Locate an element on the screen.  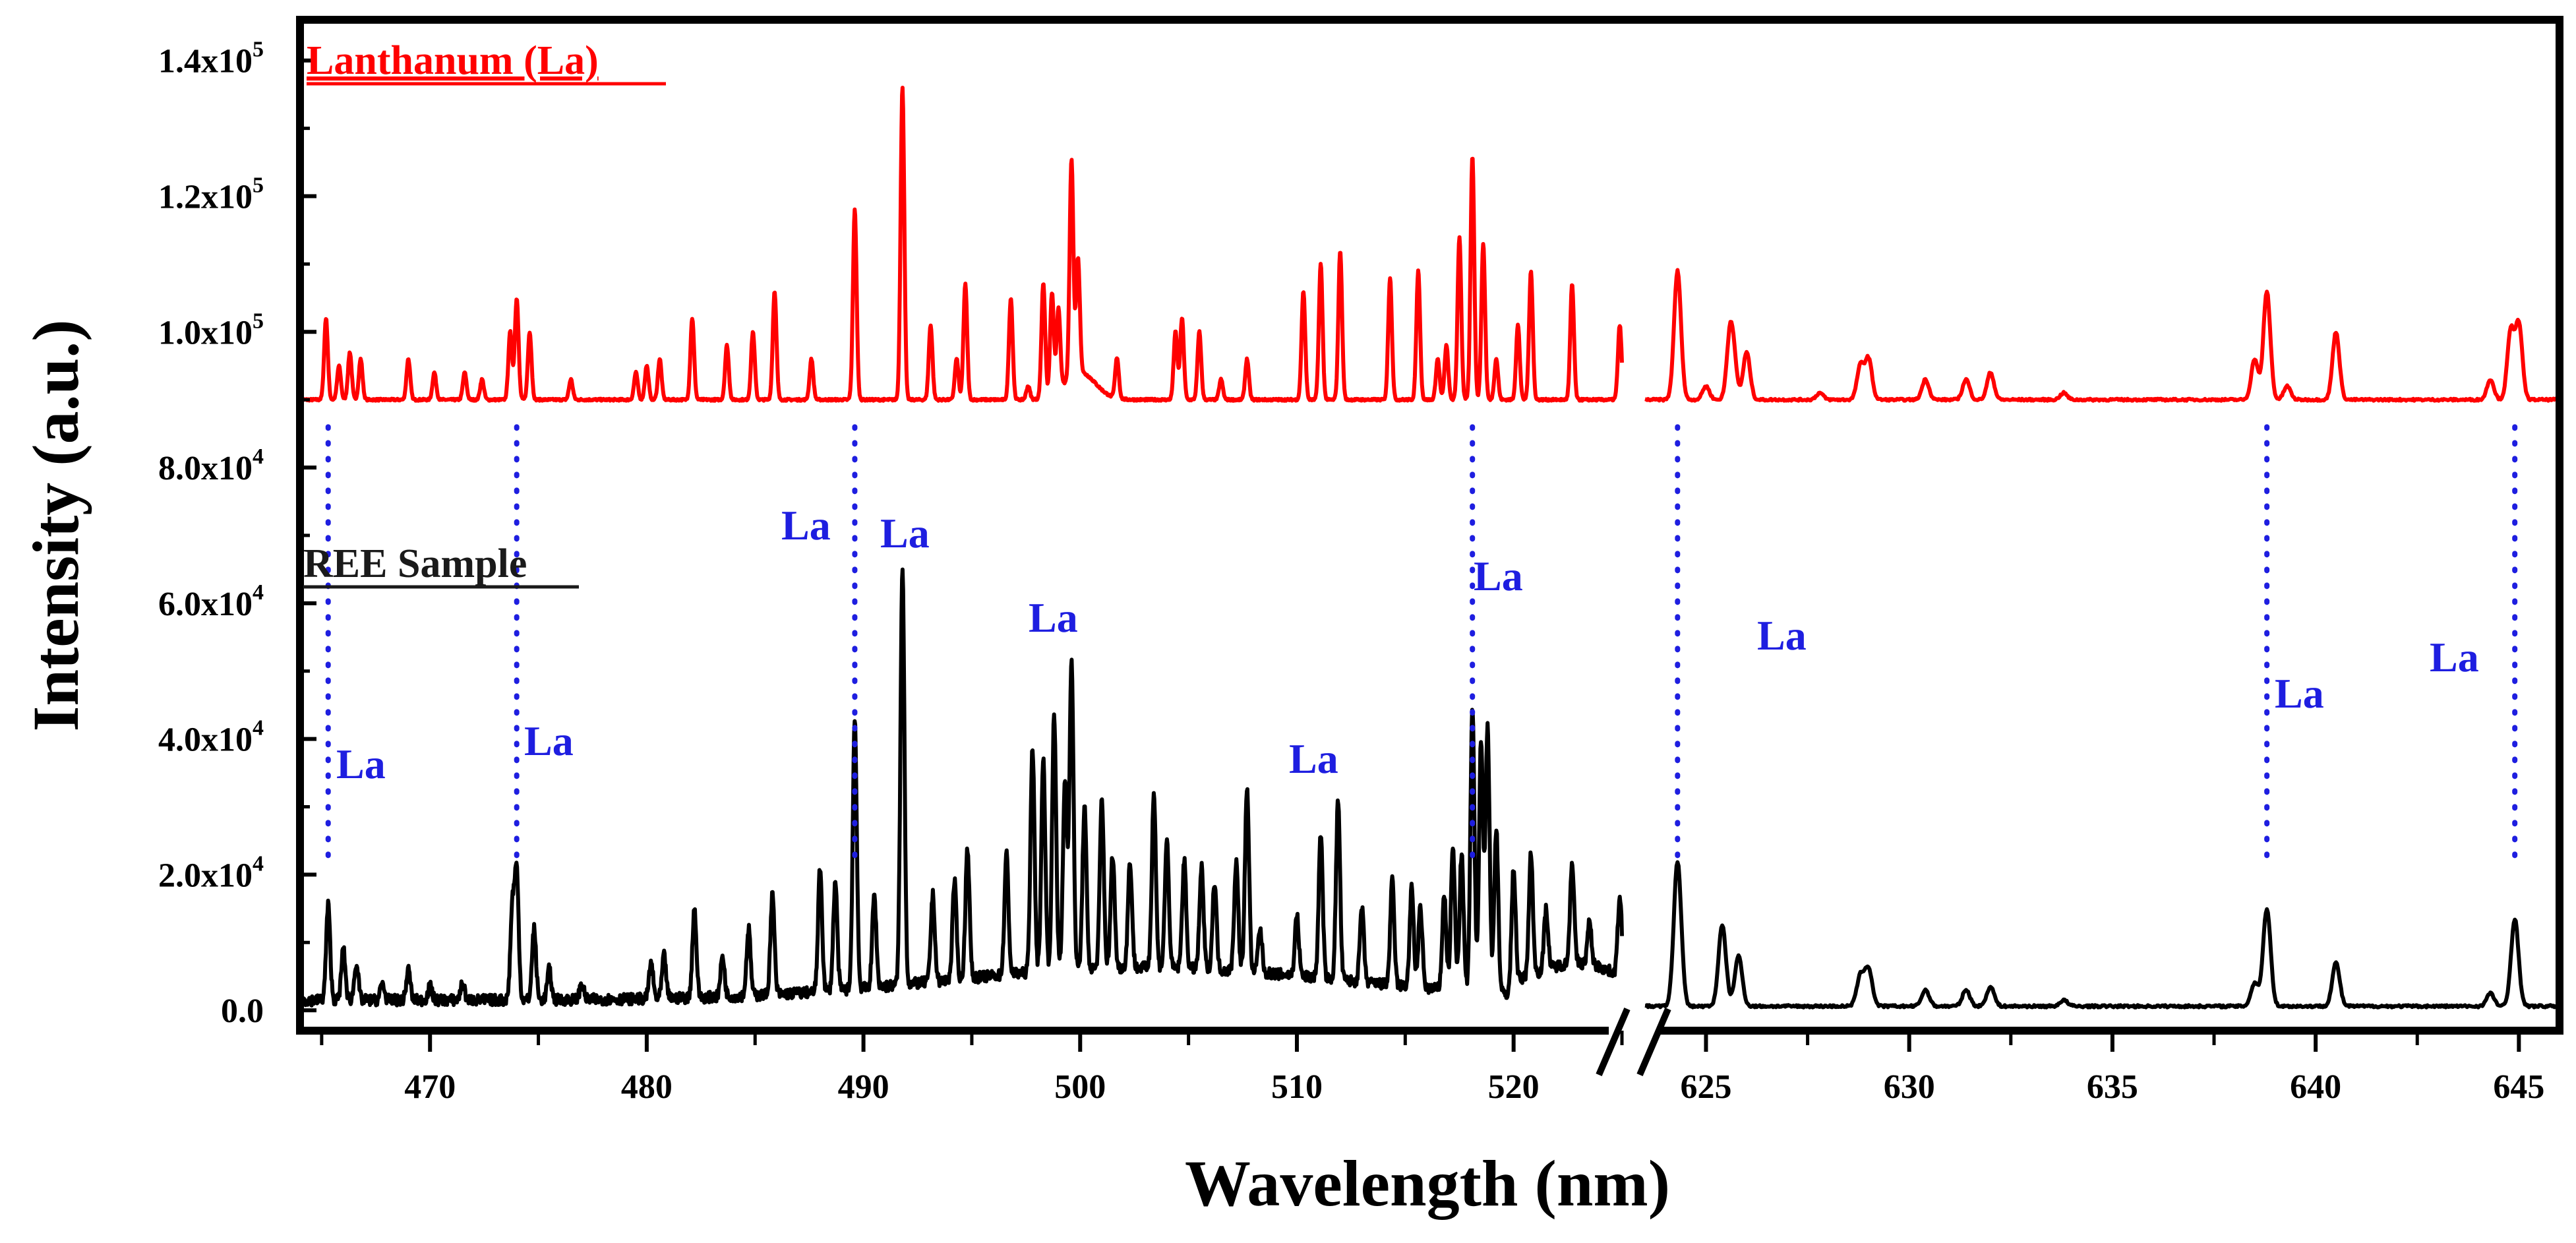
x-tick-label: 470 is located at coordinates (430, 1087).